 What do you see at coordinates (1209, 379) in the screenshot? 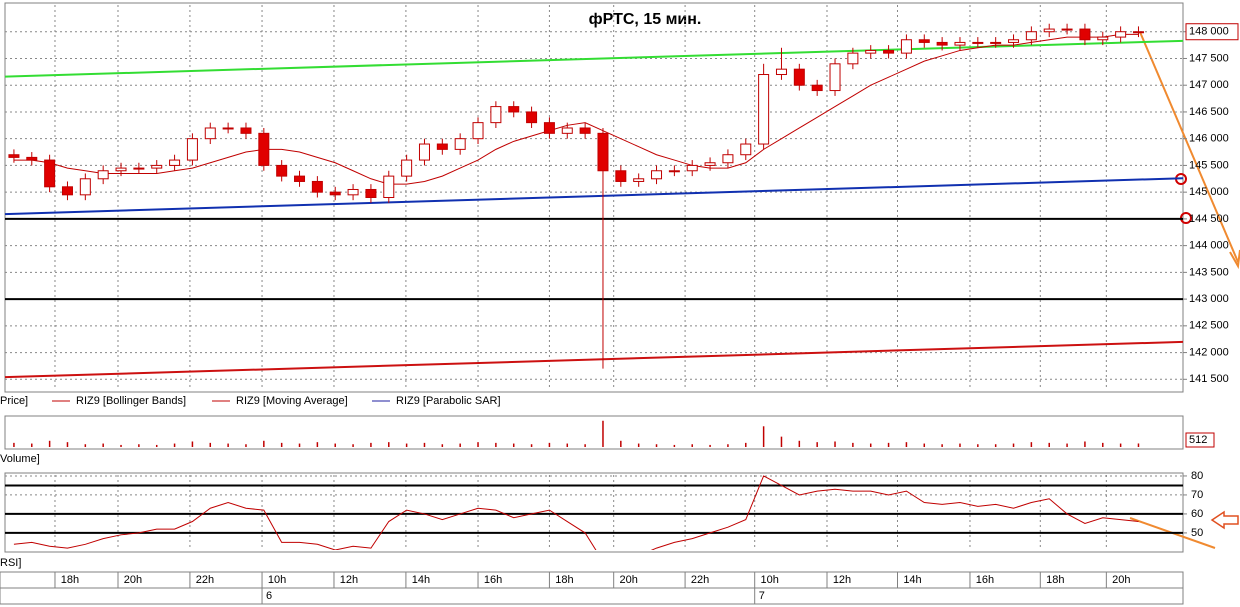
I see `y-tick-label: 141 500` at bounding box center [1209, 379].